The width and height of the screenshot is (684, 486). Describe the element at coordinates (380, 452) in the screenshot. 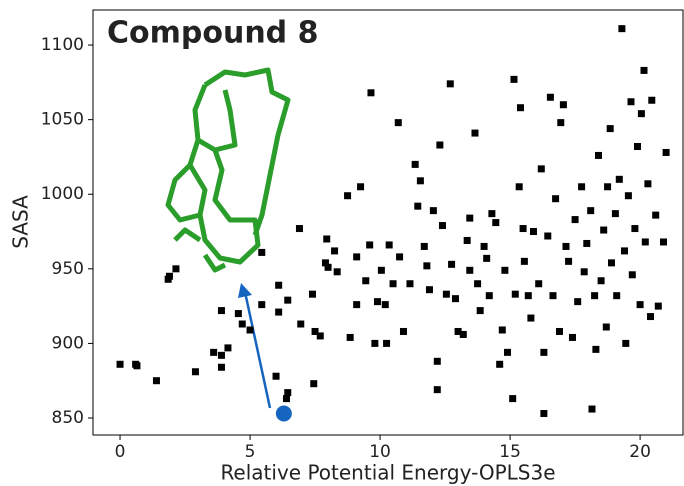

I see `x-tick-label: 10` at that location.